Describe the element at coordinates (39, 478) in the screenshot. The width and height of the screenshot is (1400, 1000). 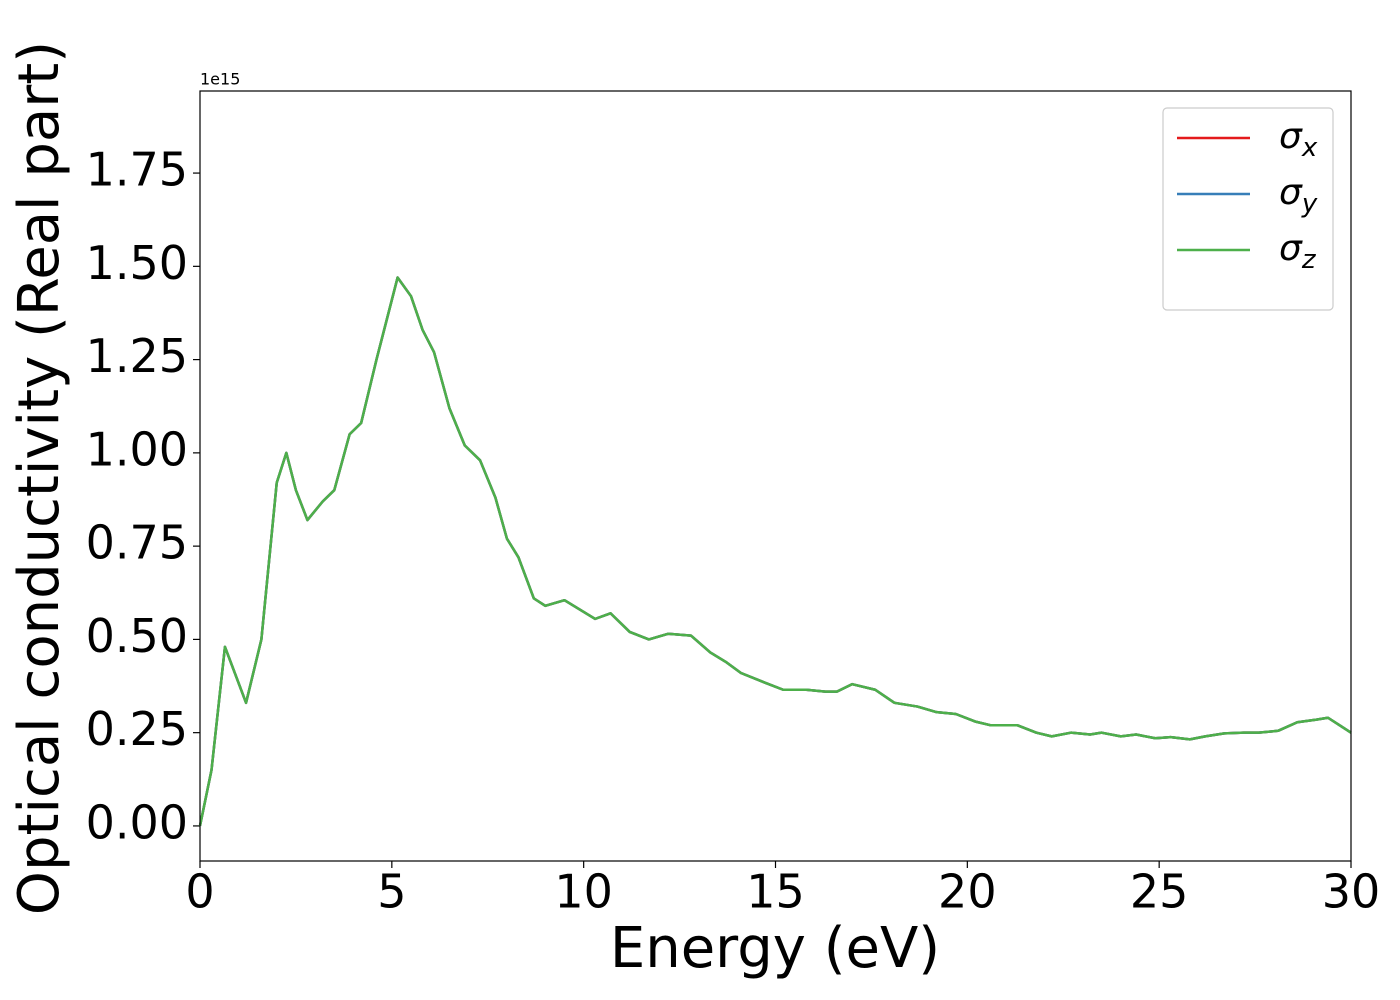
I see `y-axis-label: Optical conductivity (Real part)` at that location.